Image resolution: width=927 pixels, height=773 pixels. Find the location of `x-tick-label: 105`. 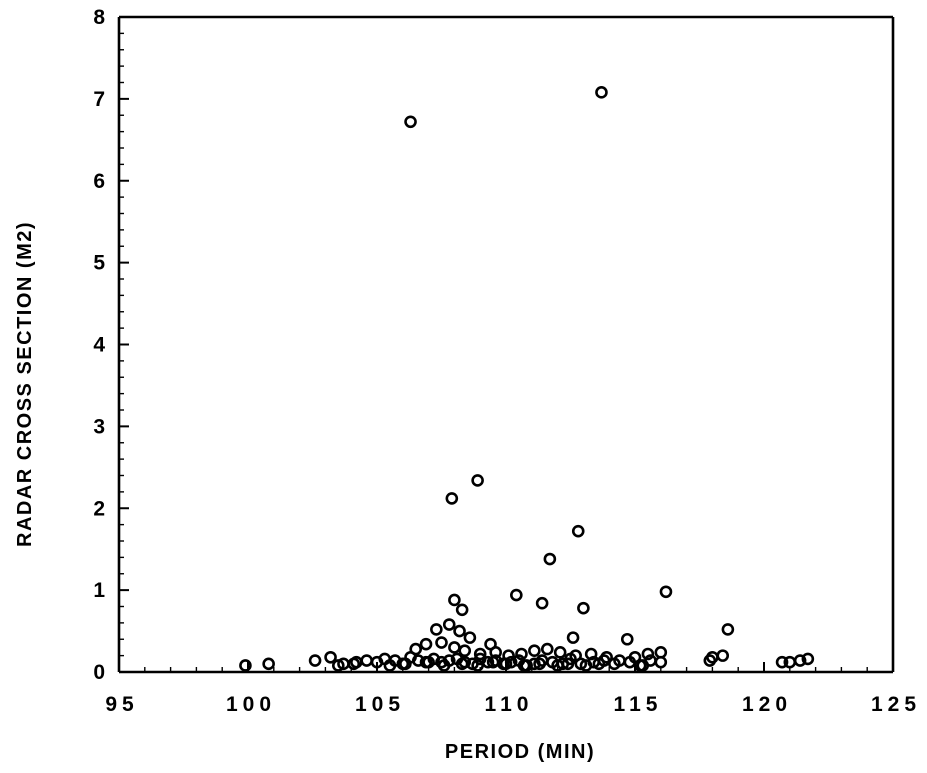

x-tick-label: 105 is located at coordinates (380, 704).